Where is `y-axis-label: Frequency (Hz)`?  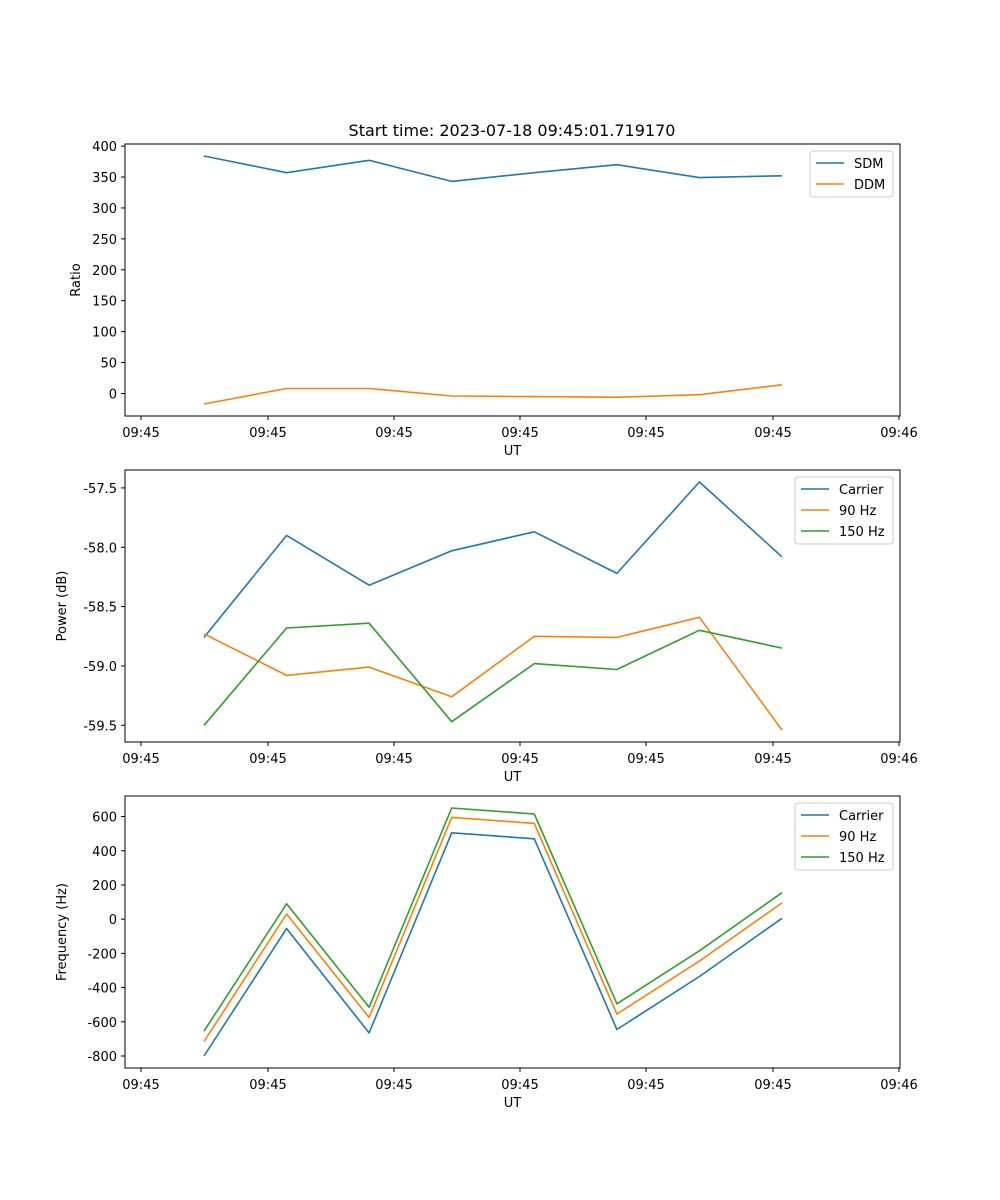
y-axis-label: Frequency (Hz) is located at coordinates (62, 932).